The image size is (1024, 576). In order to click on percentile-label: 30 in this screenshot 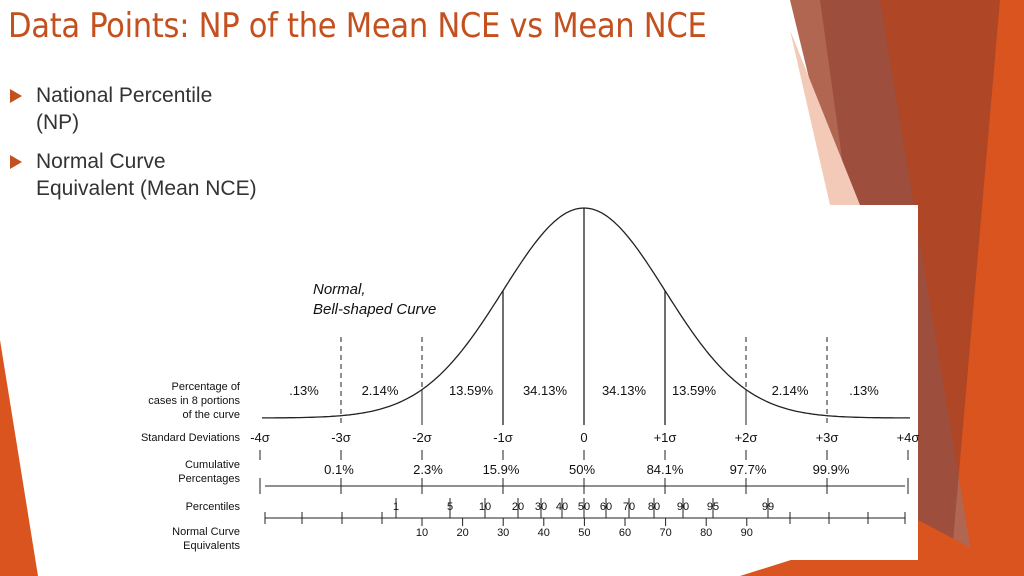, I will do `click(541, 507)`.